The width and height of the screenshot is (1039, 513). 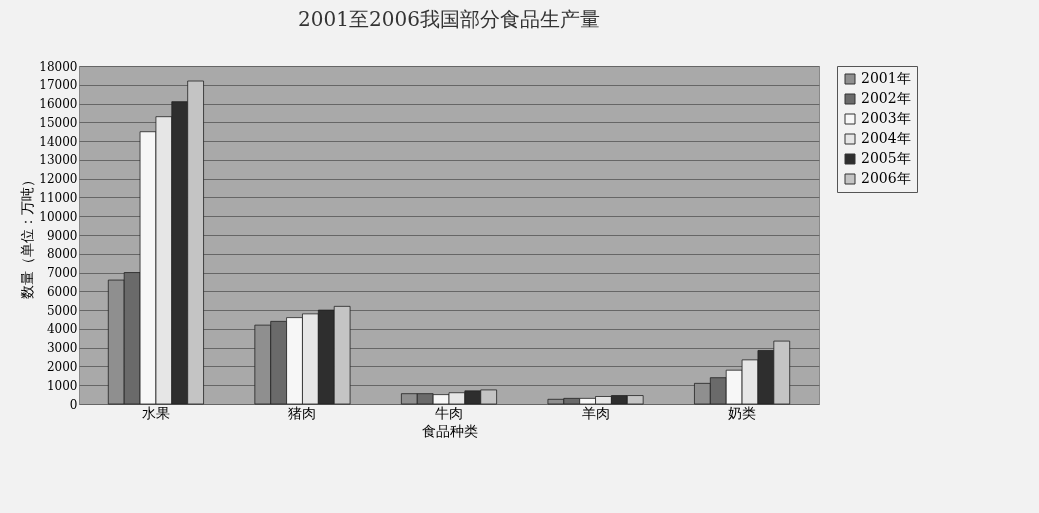 I want to click on y-tick-label: 7000, so click(x=62, y=273).